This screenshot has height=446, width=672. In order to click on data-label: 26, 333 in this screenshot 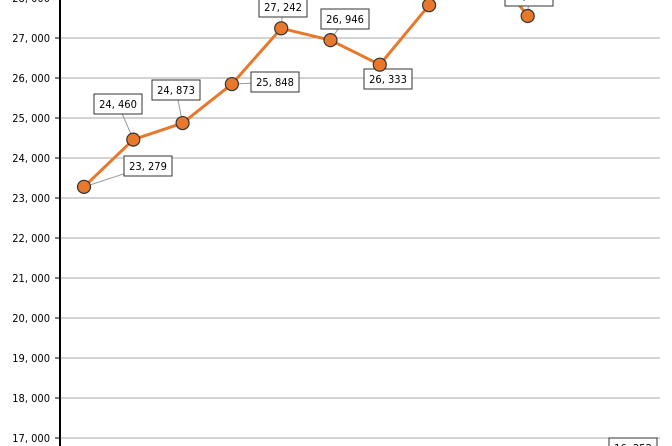, I will do `click(388, 79)`.